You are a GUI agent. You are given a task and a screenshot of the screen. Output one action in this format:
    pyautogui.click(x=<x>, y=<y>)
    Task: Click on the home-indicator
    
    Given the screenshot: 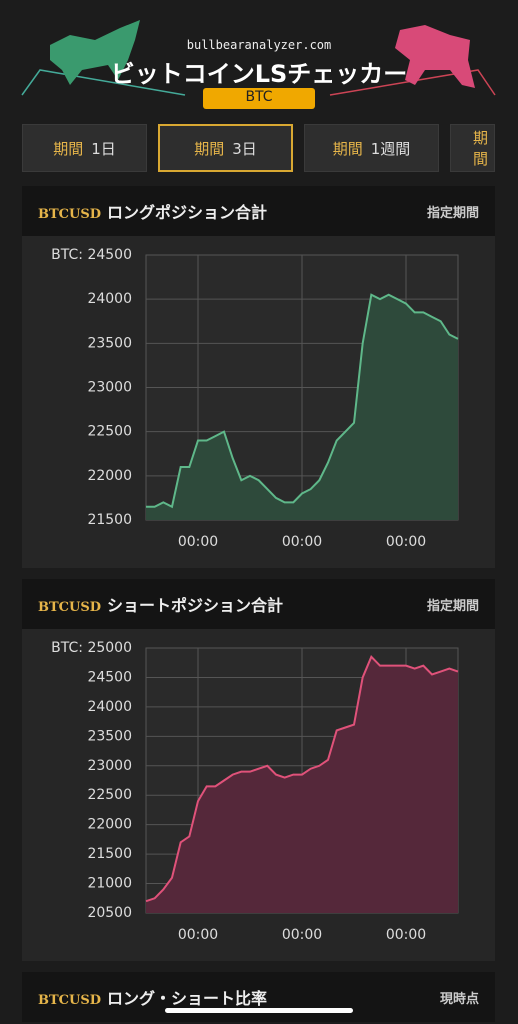 What is the action you would take?
    pyautogui.click(x=259, y=1010)
    